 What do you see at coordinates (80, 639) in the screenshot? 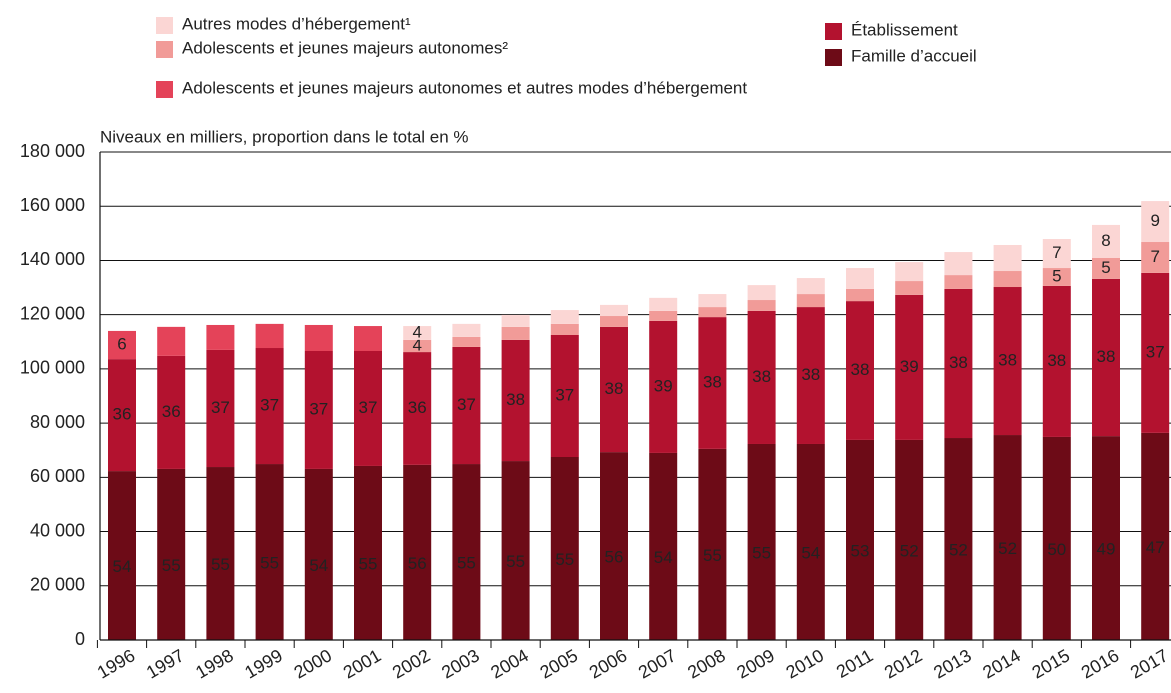
I see `y-tick-label: 0` at bounding box center [80, 639].